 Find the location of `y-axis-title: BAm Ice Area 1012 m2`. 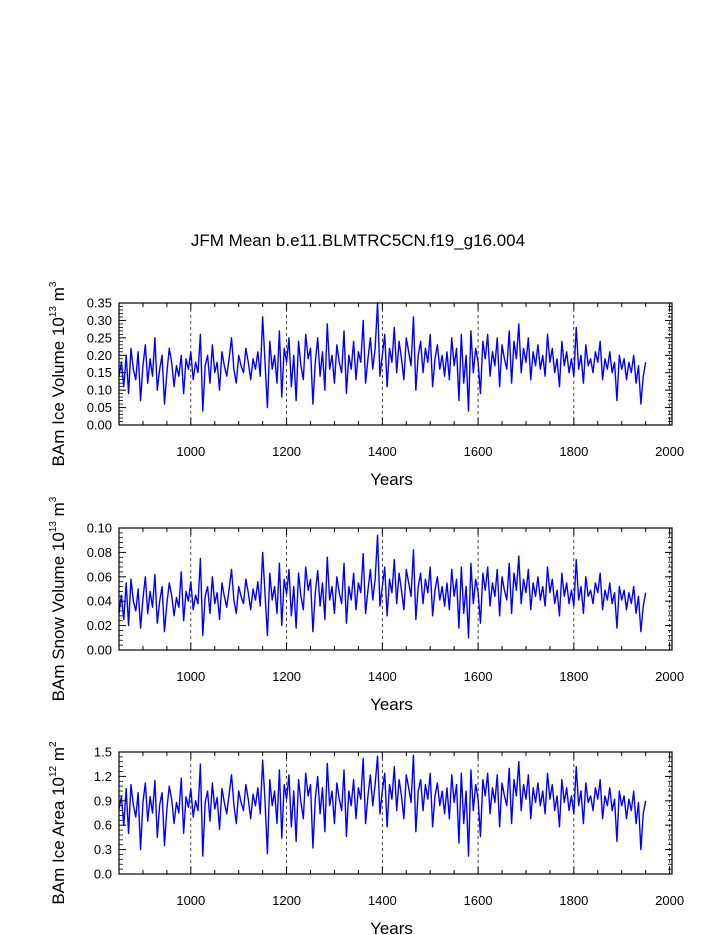

y-axis-title: BAm Ice Area 1012 m2 is located at coordinates (58, 823).